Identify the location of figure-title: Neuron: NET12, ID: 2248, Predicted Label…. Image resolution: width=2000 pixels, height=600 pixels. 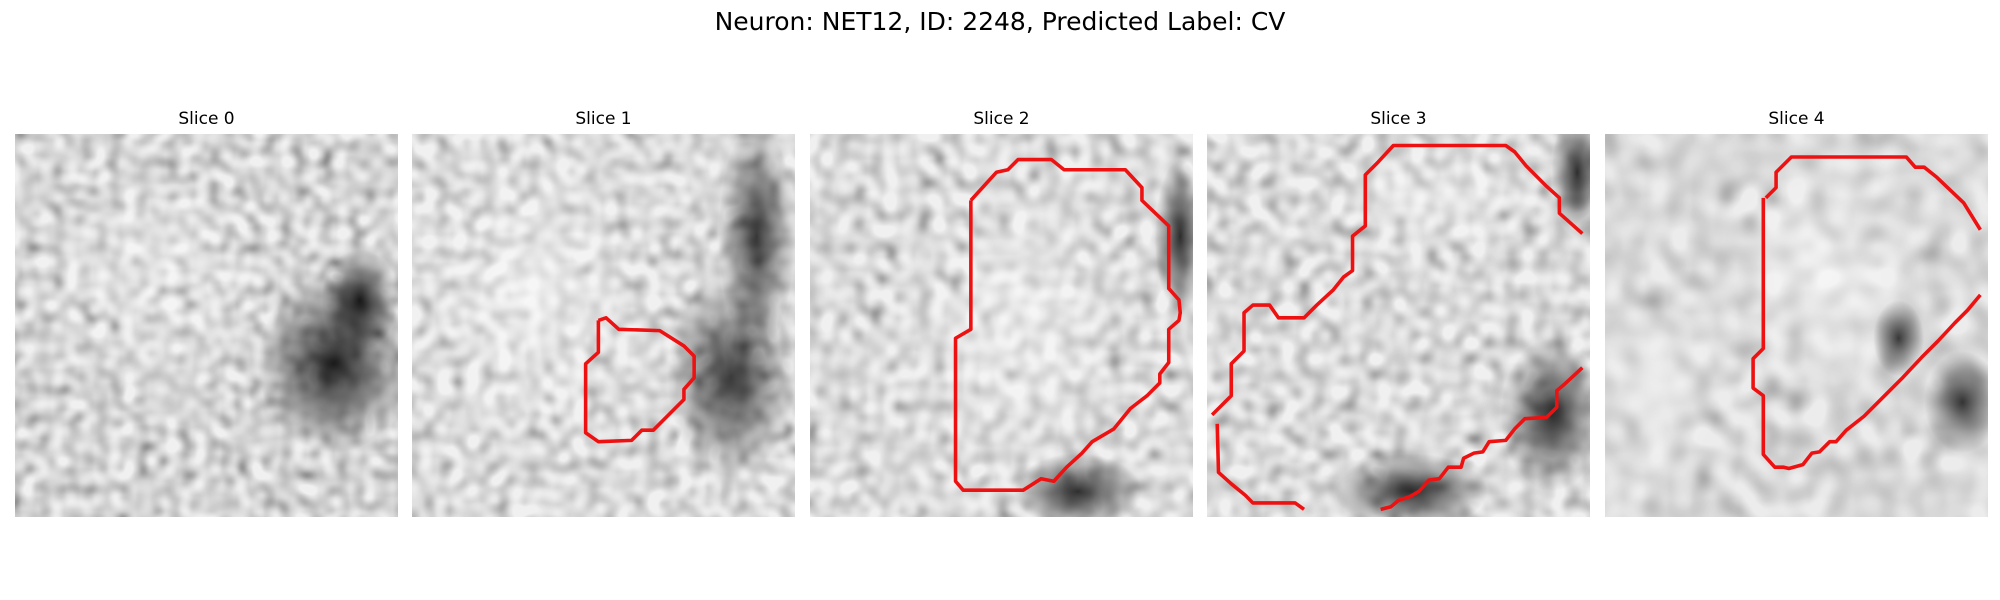
(1000, 21).